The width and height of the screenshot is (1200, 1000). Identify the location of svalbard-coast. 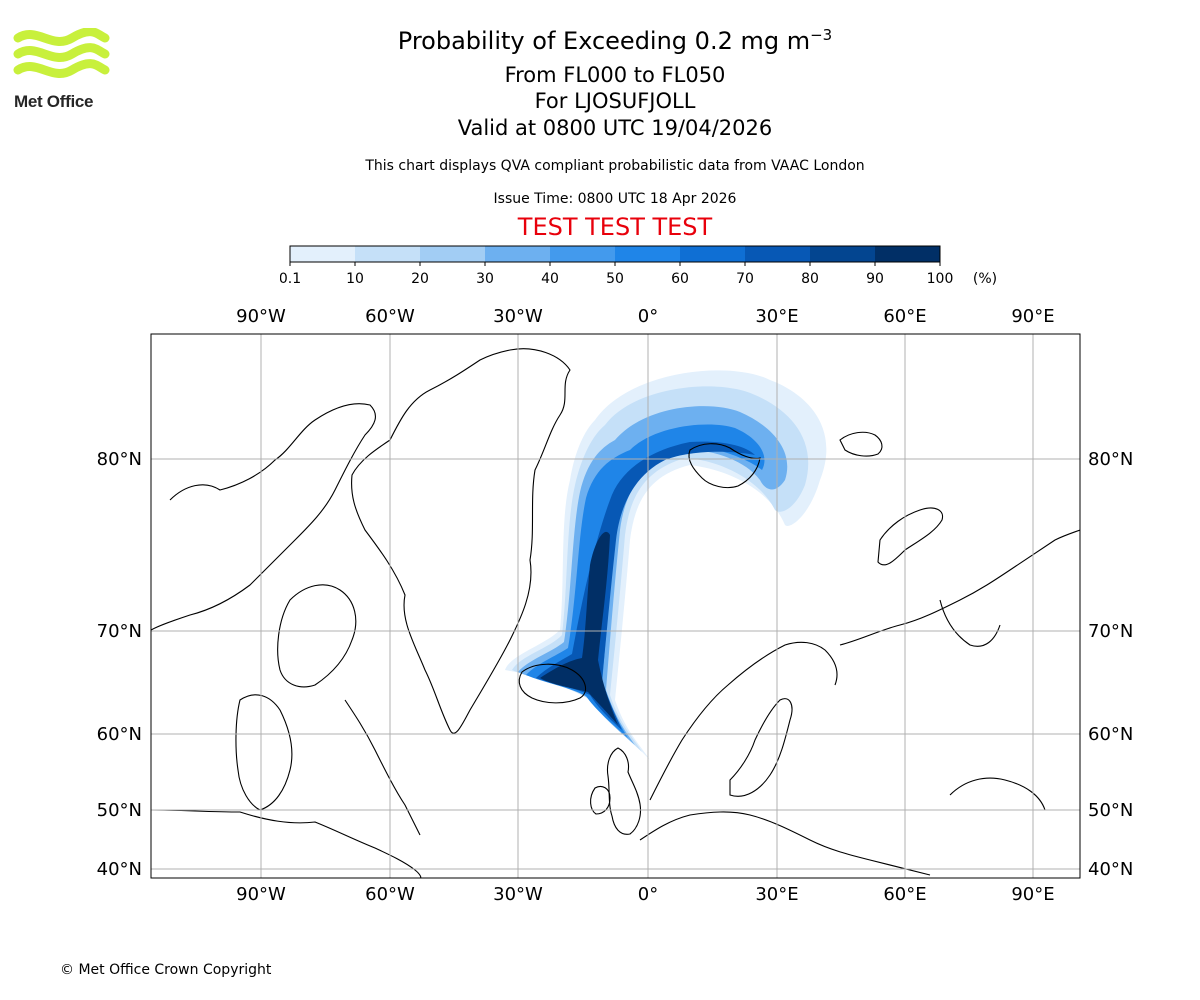
(724, 466).